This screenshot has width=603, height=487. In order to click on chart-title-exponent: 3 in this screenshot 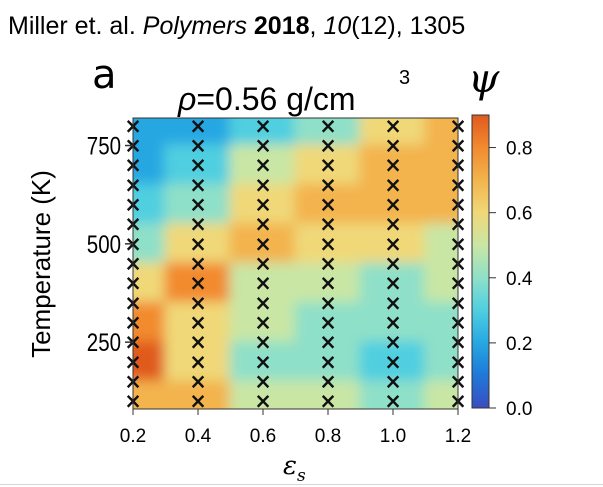, I will do `click(404, 78)`.